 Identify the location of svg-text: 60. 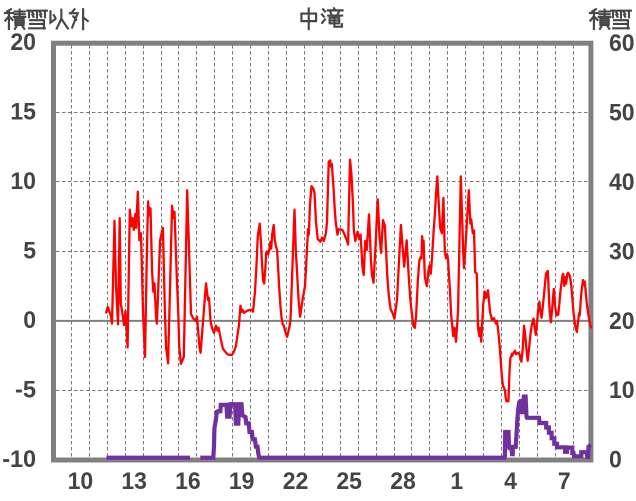
(622, 43).